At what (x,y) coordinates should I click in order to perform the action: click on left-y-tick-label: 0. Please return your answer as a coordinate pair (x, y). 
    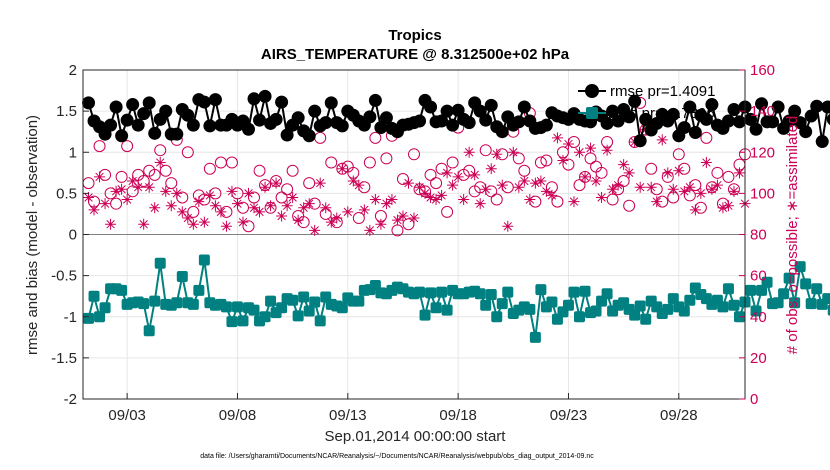
    Looking at the image, I should click on (73, 235).